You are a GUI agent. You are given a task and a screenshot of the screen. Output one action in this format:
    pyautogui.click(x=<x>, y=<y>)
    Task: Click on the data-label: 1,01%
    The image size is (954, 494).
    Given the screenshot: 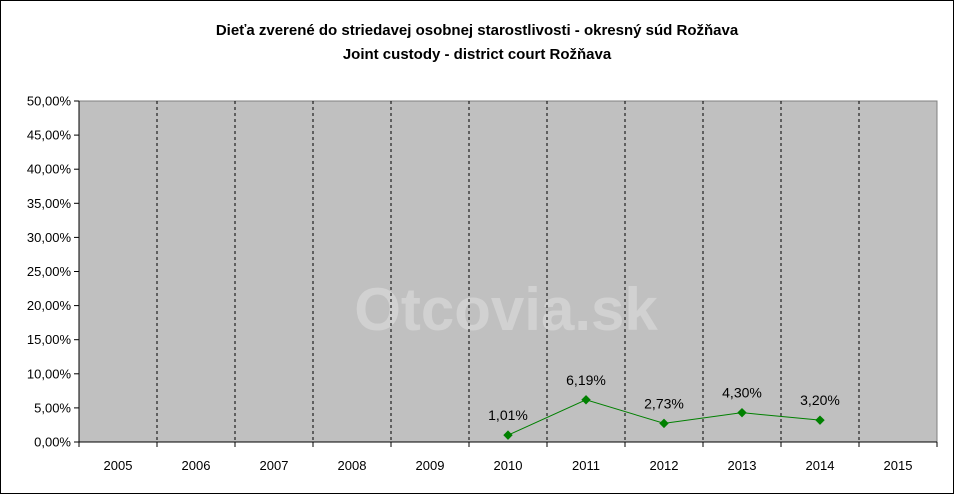 What is the action you would take?
    pyautogui.click(x=508, y=415)
    